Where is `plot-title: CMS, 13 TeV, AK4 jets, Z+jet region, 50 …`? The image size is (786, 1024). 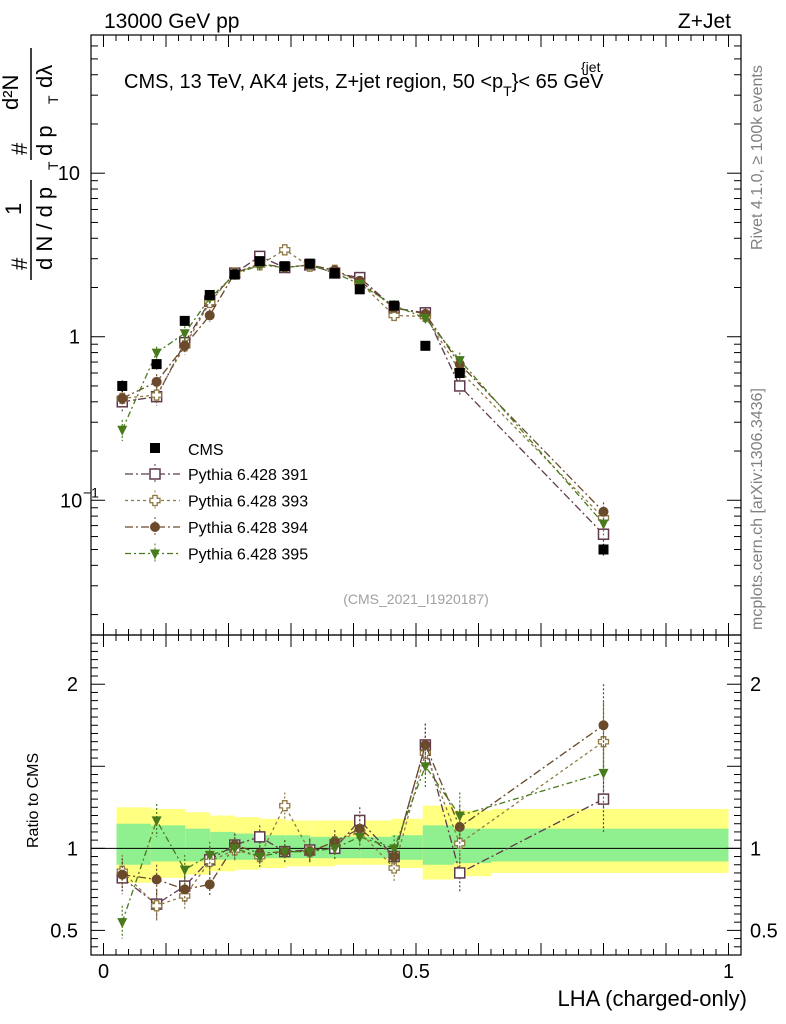 plot-title: CMS, 13 TeV, AK4 jets, Z+jet region, 50 … is located at coordinates (364, 79).